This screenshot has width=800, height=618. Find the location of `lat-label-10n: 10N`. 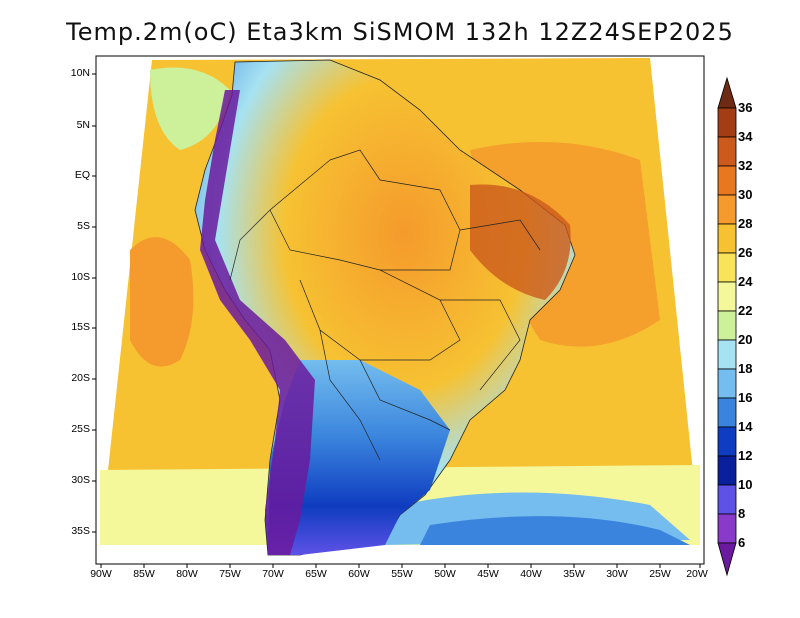

lat-label-10n: 10N is located at coordinates (80, 73).